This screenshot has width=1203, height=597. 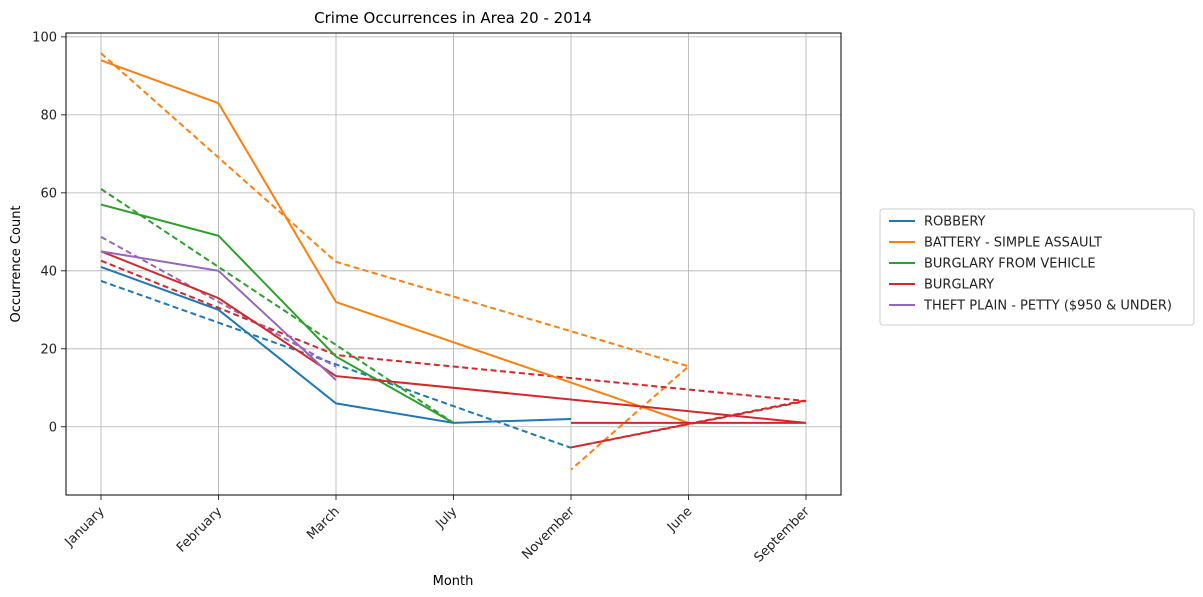 I want to click on x-tick-label: January, so click(x=85, y=527).